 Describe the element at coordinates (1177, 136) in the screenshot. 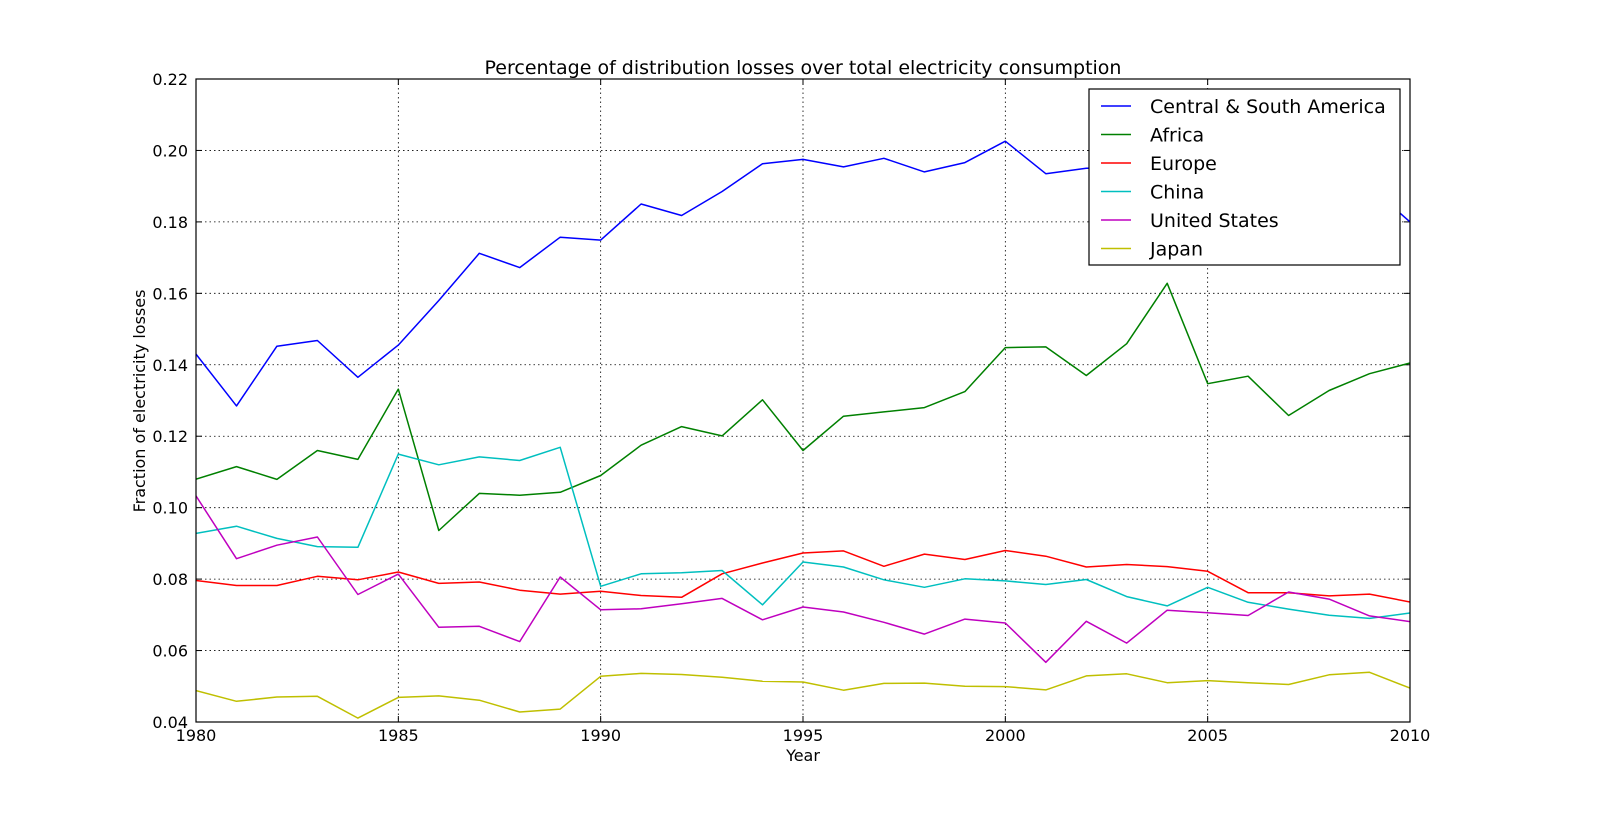

I see `legend-label-africa: Africa` at that location.